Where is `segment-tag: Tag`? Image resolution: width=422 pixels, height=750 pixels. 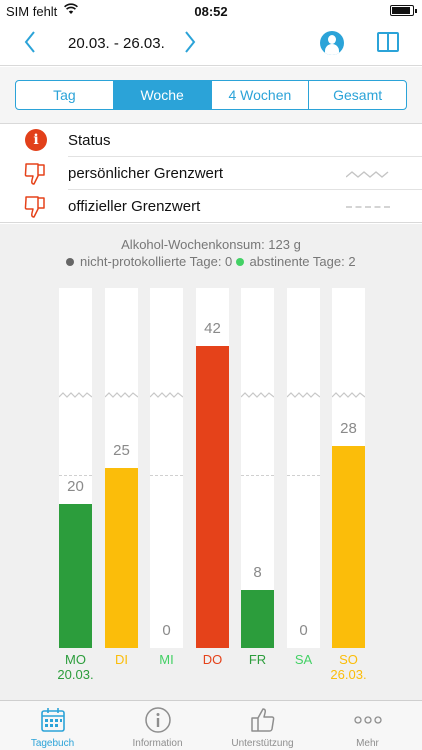 segment-tag: Tag is located at coordinates (64, 95).